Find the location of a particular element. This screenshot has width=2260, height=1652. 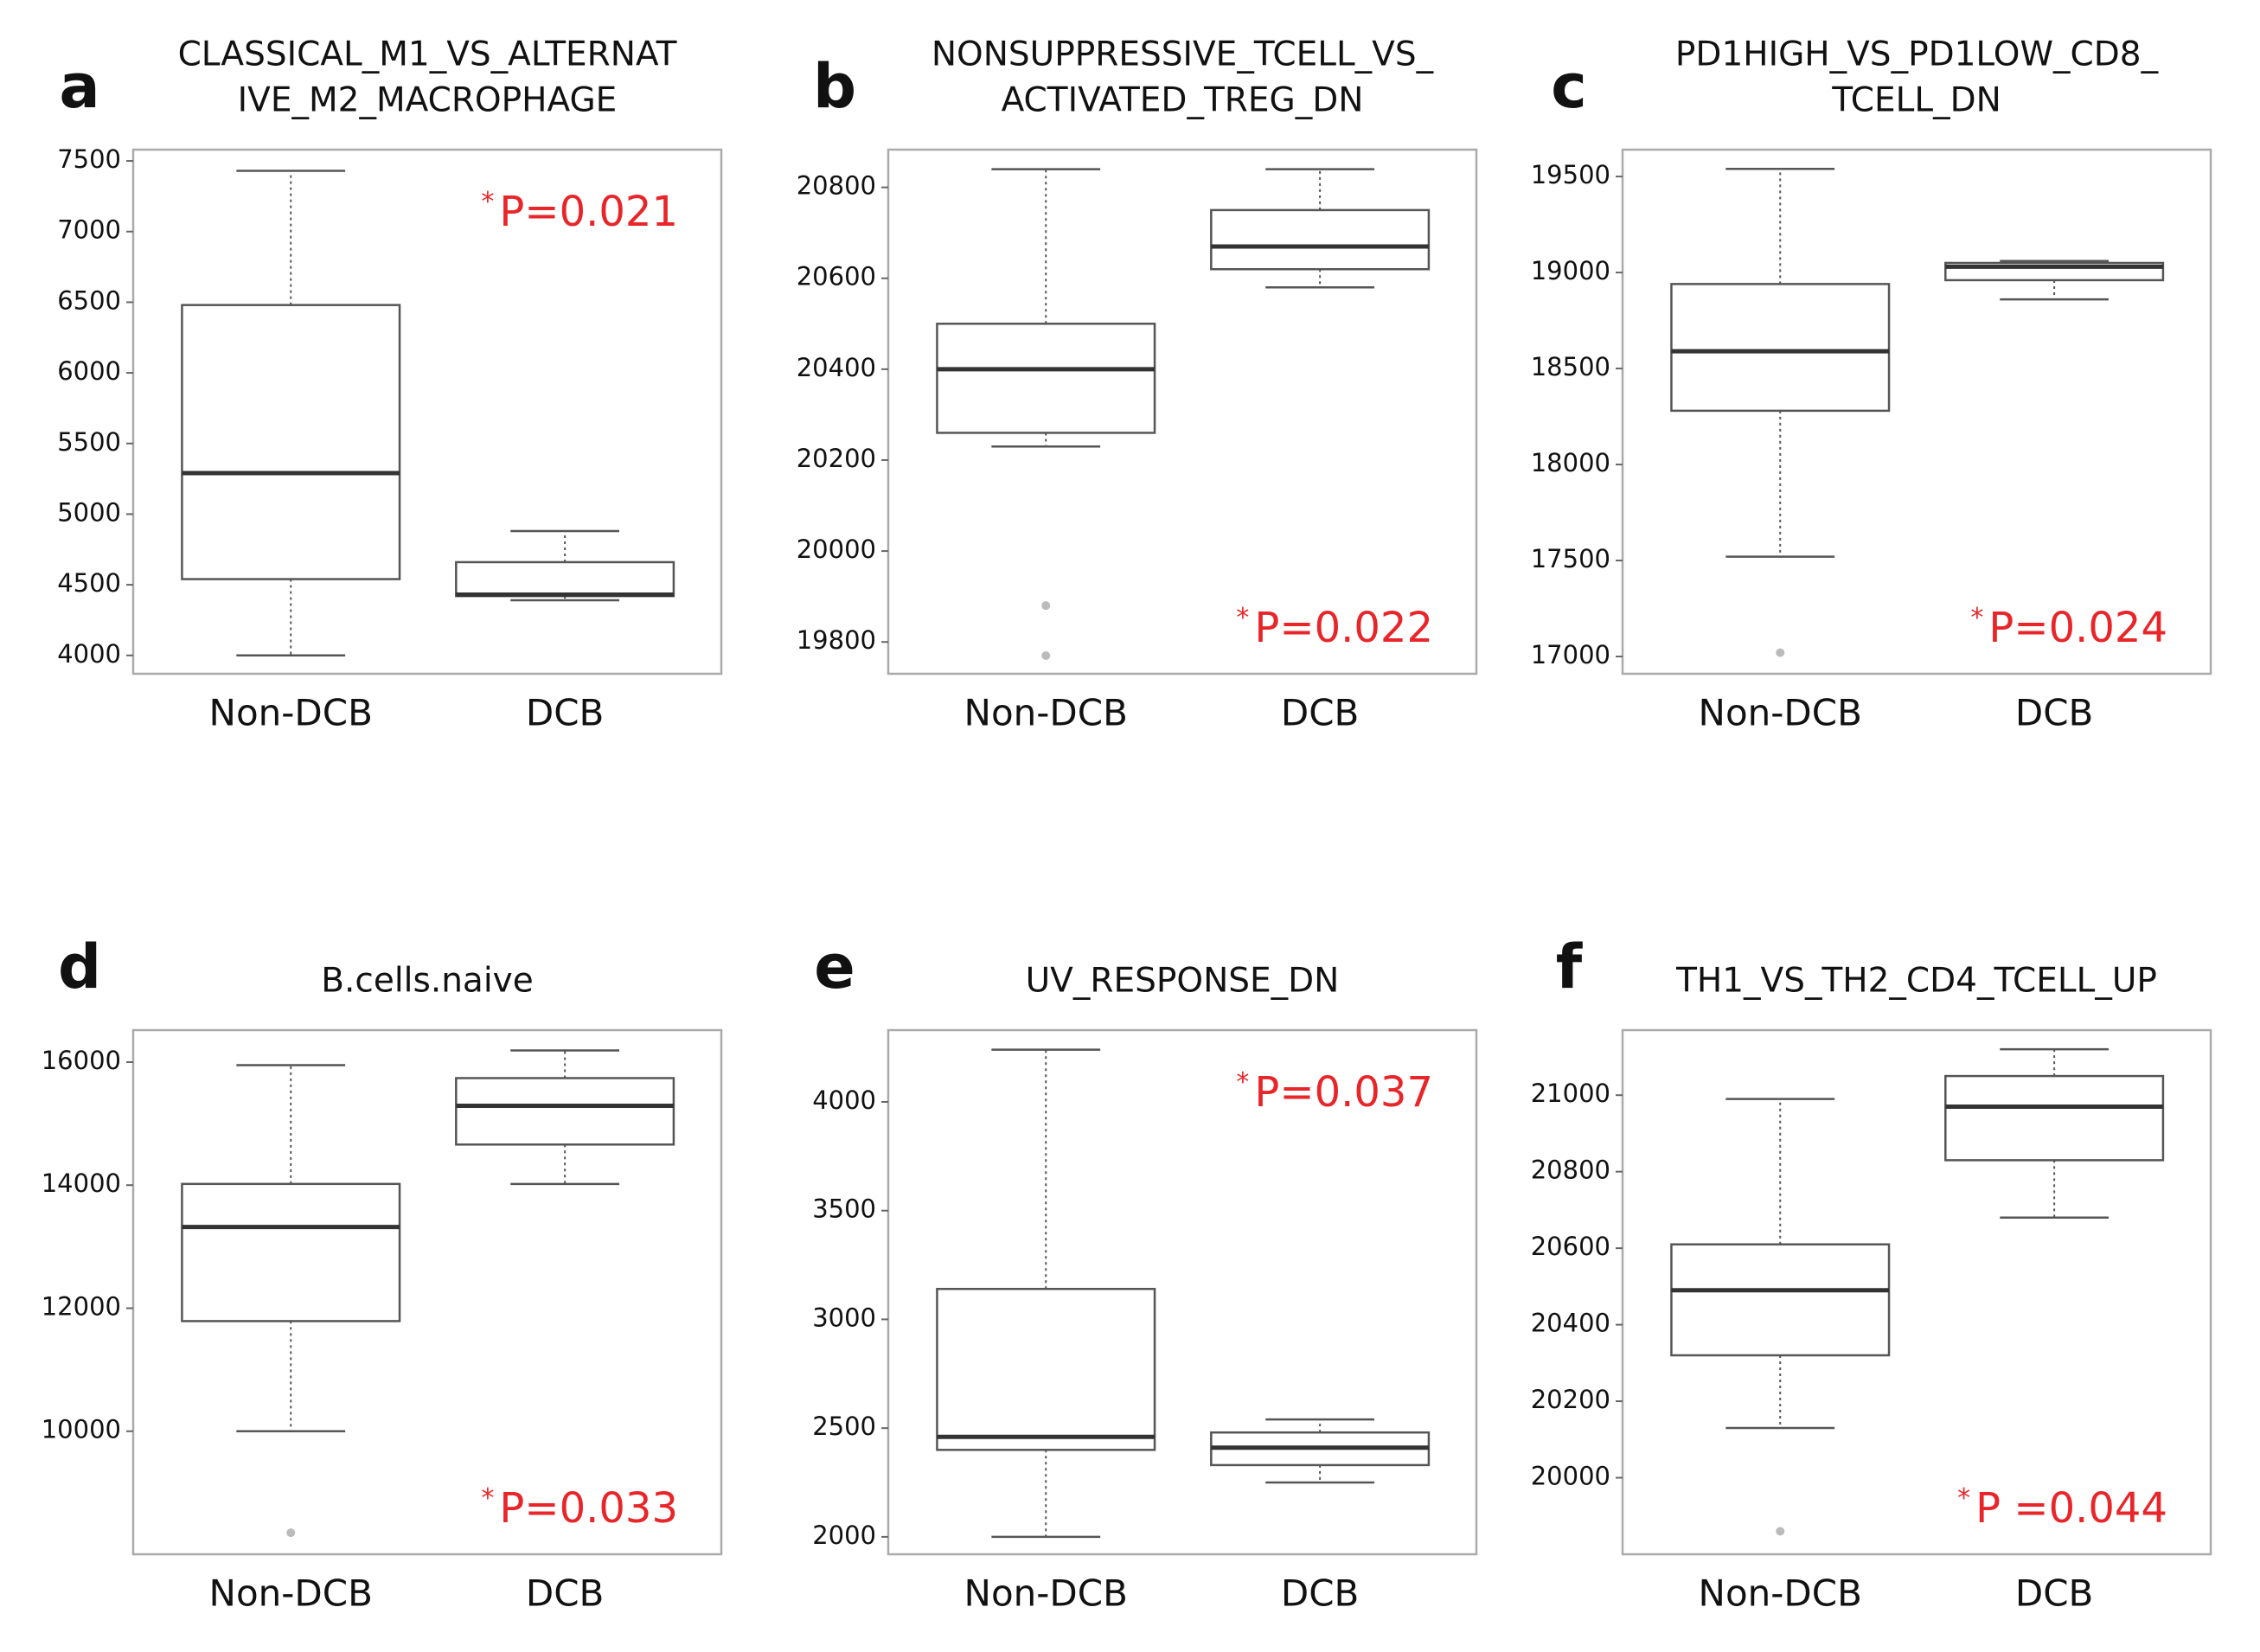

p-value-annotation: * P=0.024 is located at coordinates (2068, 628).